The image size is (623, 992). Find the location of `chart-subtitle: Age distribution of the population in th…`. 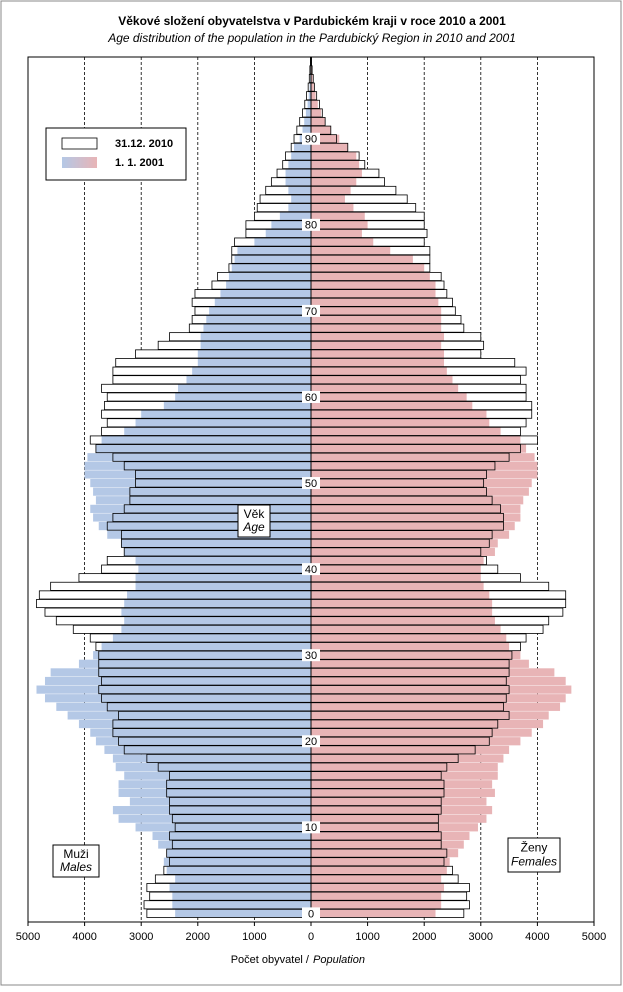

chart-subtitle: Age distribution of the population in th… is located at coordinates (311, 38).